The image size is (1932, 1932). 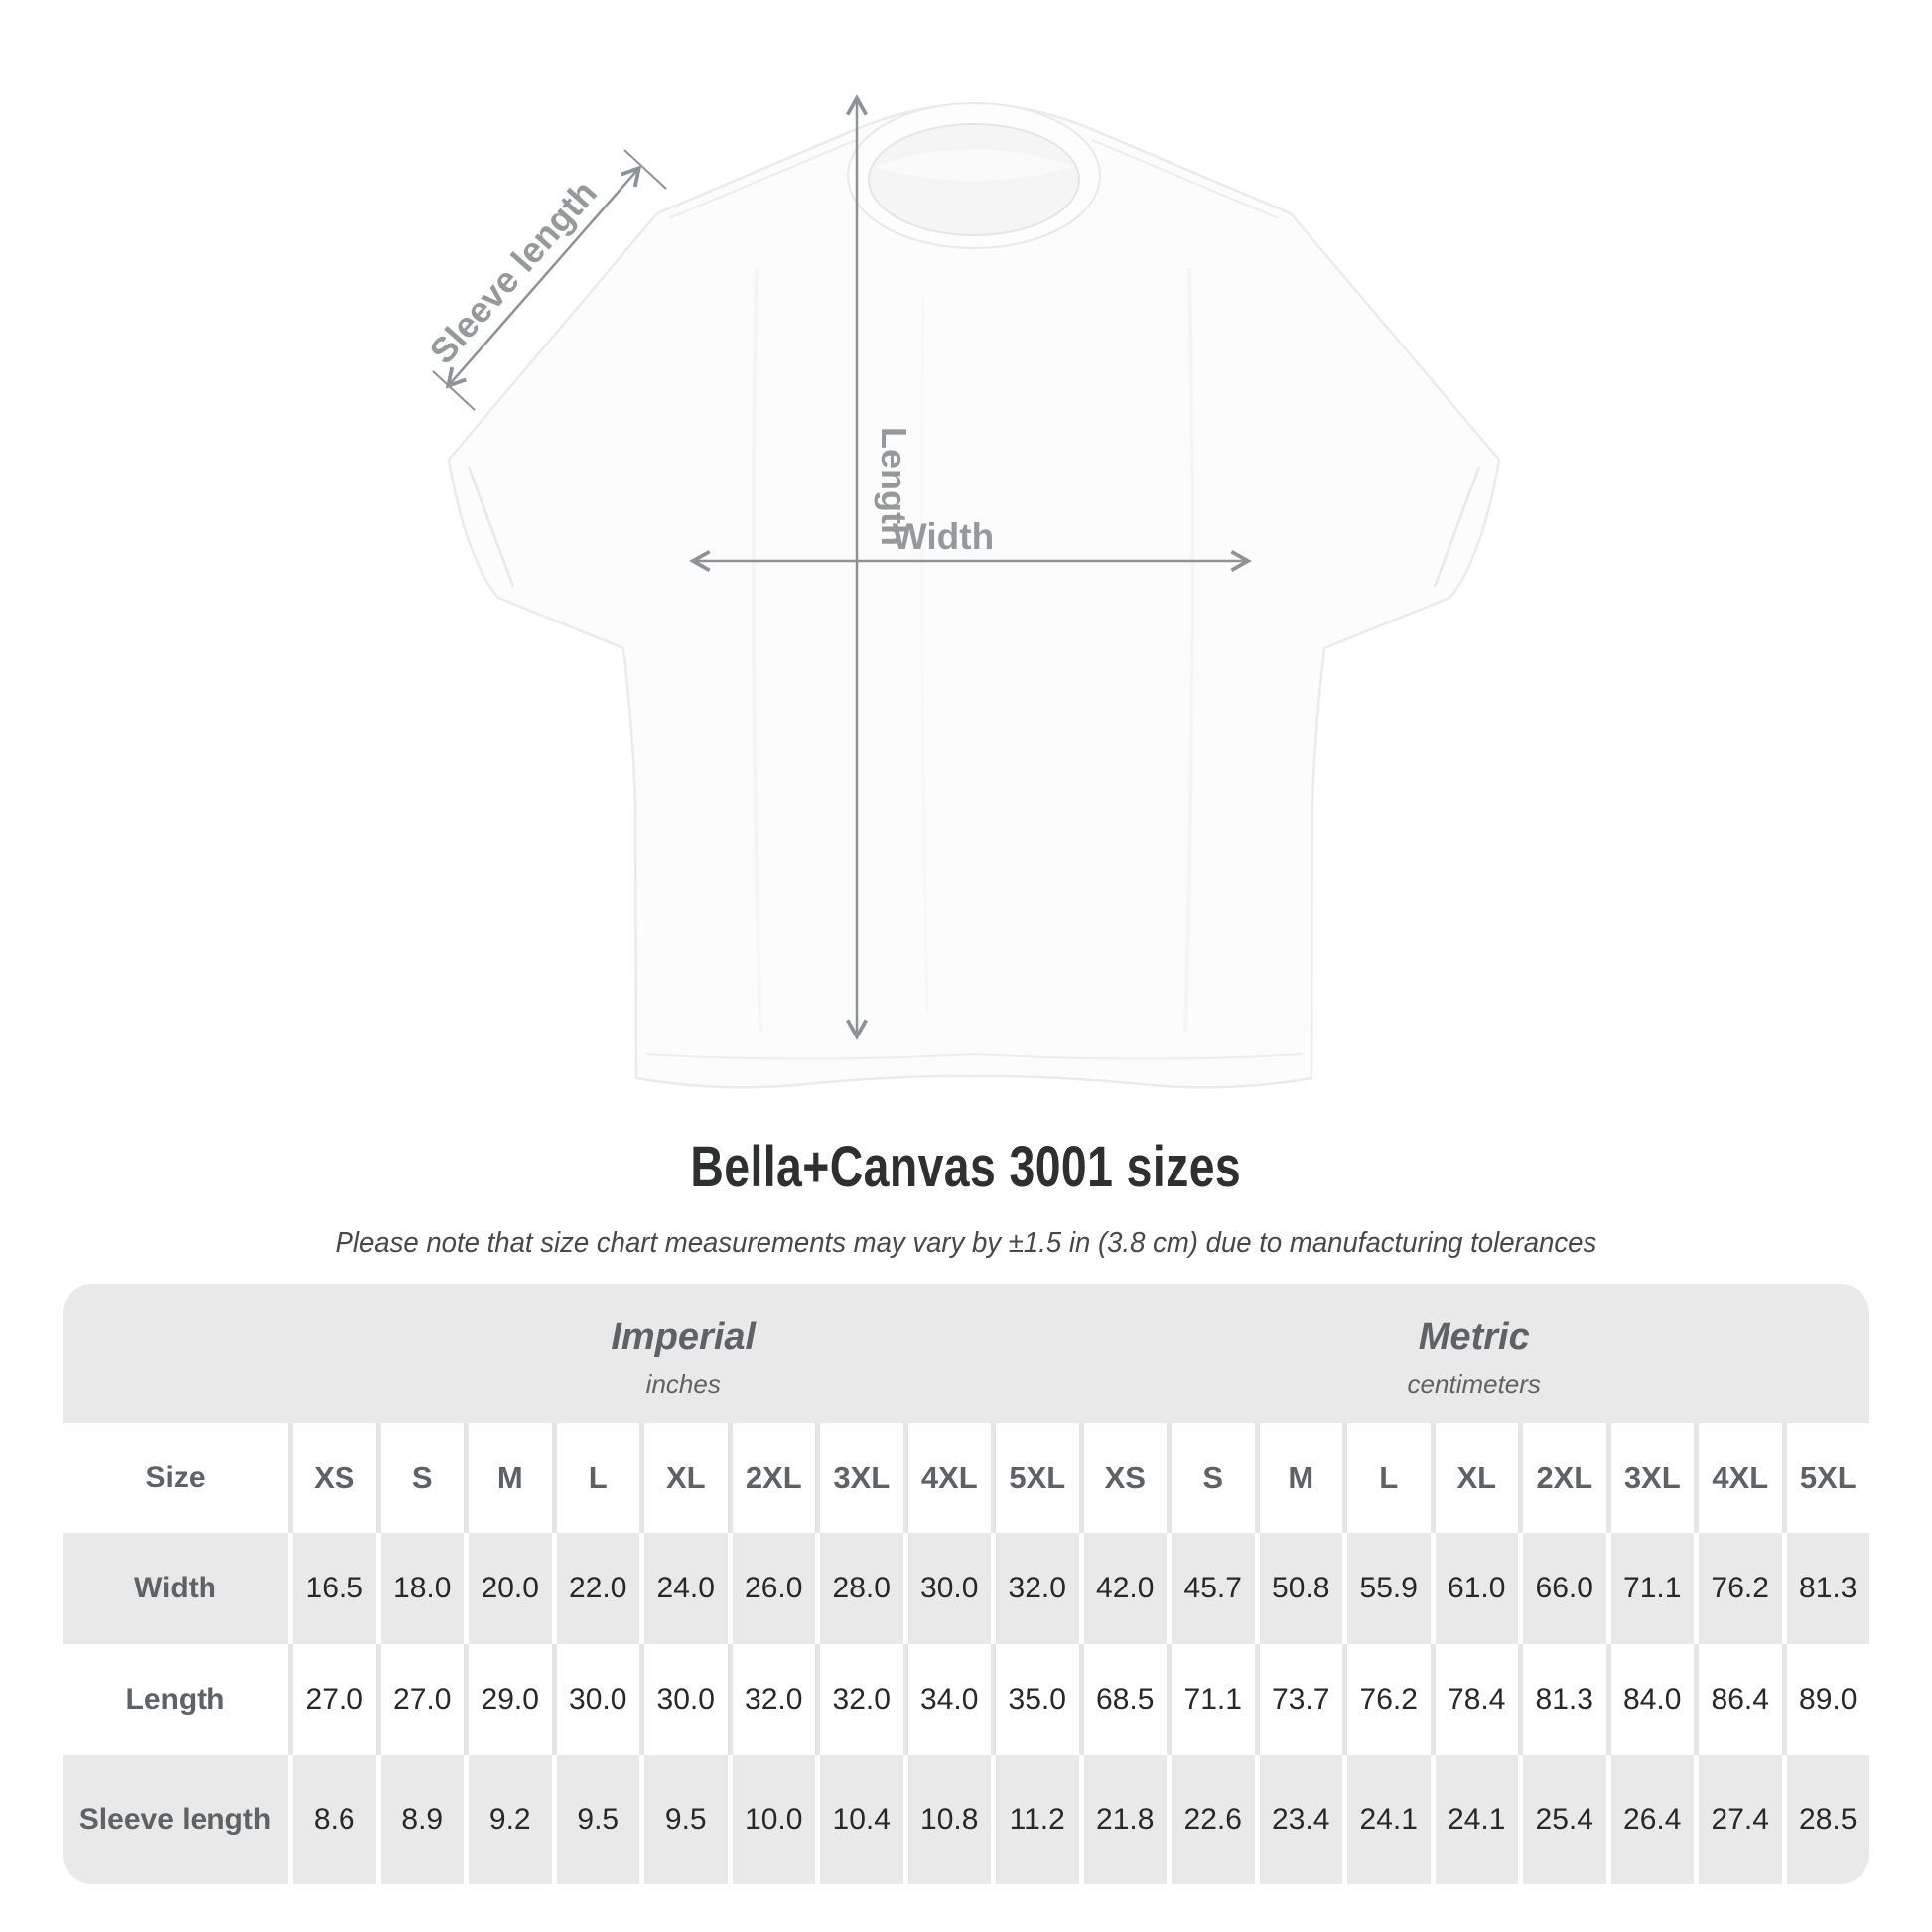 What do you see at coordinates (861, 1589) in the screenshot?
I see `imperial-value: 28.0` at bounding box center [861, 1589].